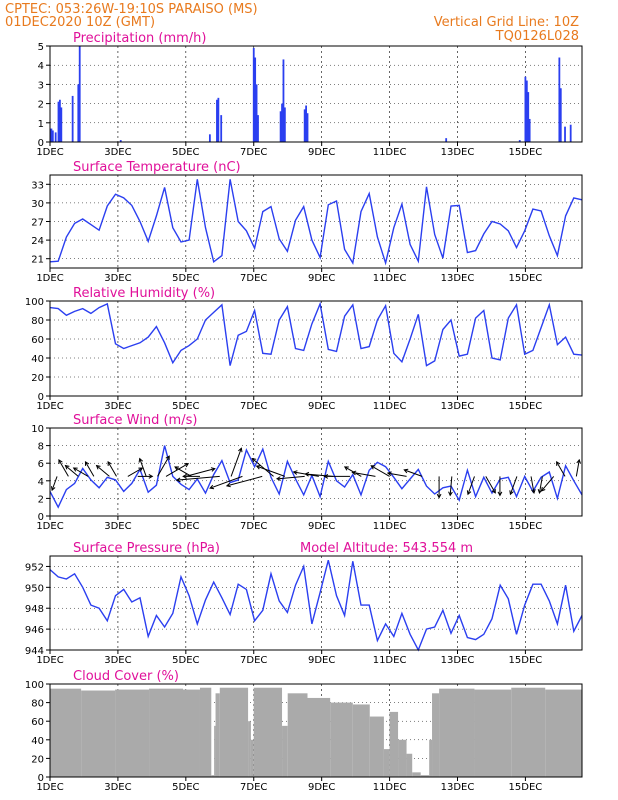 Image resolution: width=618 pixels, height=800 pixels. What do you see at coordinates (34, 630) in the screenshot?
I see `y-tick-label: 946` at bounding box center [34, 630].